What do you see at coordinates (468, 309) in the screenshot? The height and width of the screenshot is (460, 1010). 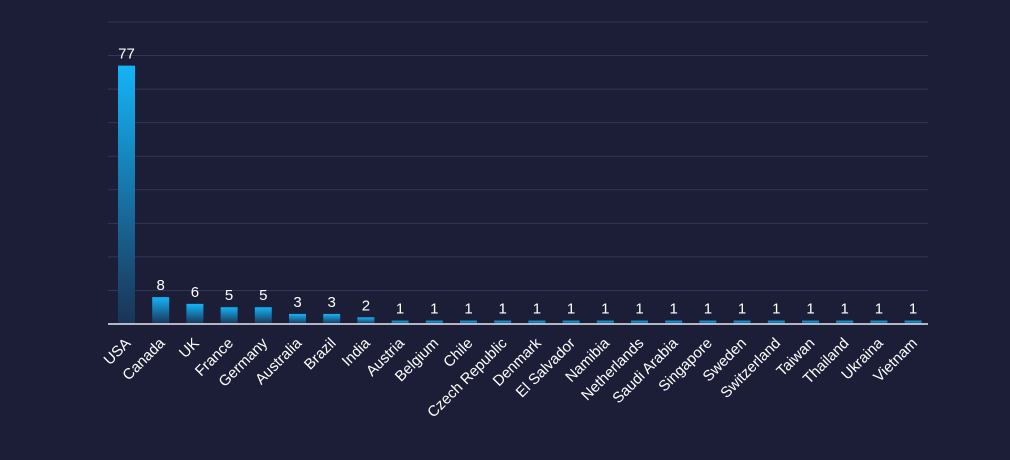 I see `data-label-chile: 1` at bounding box center [468, 309].